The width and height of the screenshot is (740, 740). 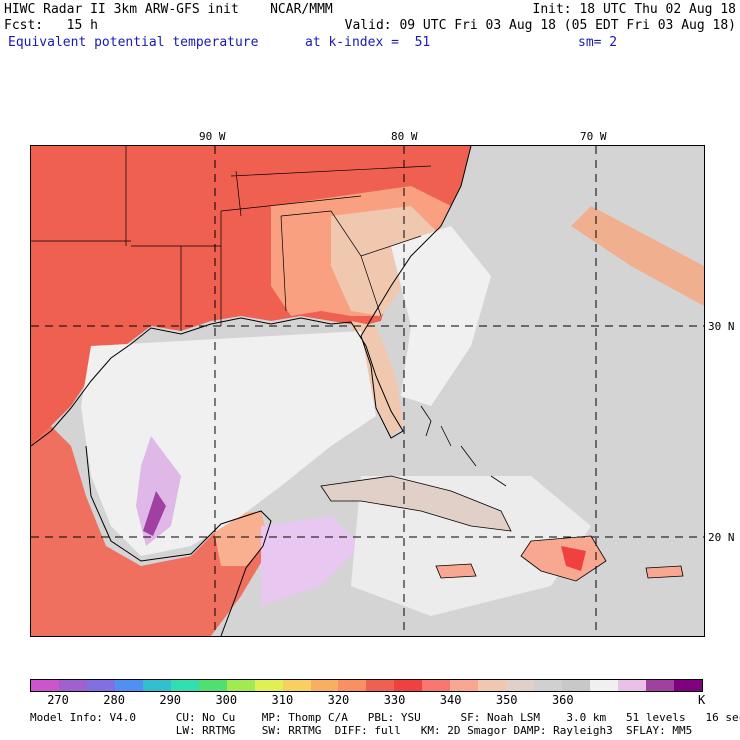 What do you see at coordinates (404, 136) in the screenshot?
I see `lon-label-80w: 80 W` at bounding box center [404, 136].